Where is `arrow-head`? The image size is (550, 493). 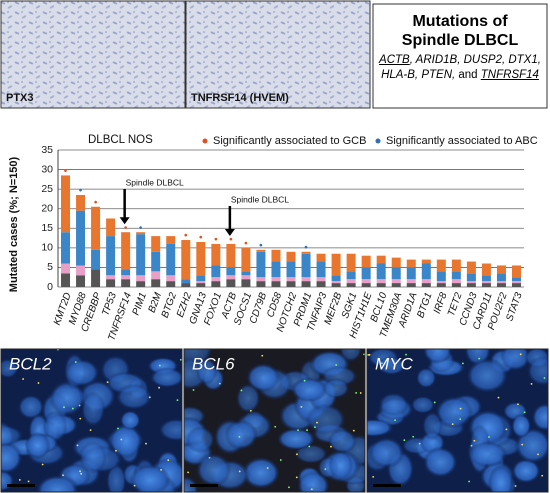 arrow-head is located at coordinates (229, 232).